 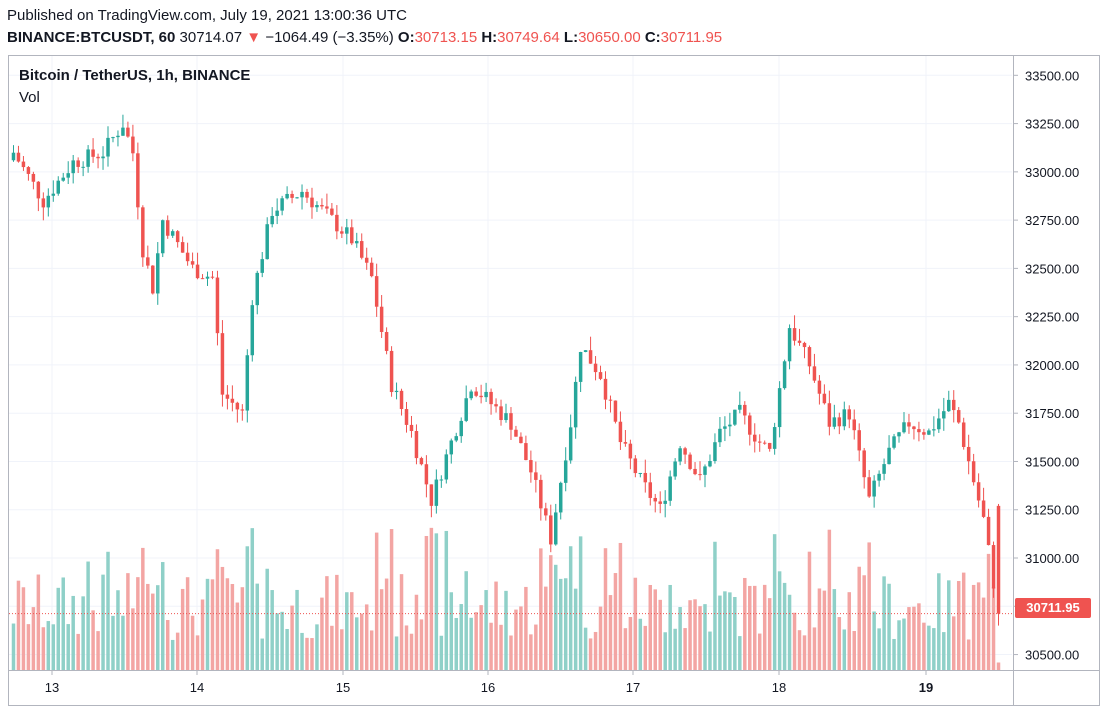 What do you see at coordinates (135, 75) in the screenshot?
I see `chart-legend-title: Bitcoin / TetherUS, 1h, BINANCE` at bounding box center [135, 75].